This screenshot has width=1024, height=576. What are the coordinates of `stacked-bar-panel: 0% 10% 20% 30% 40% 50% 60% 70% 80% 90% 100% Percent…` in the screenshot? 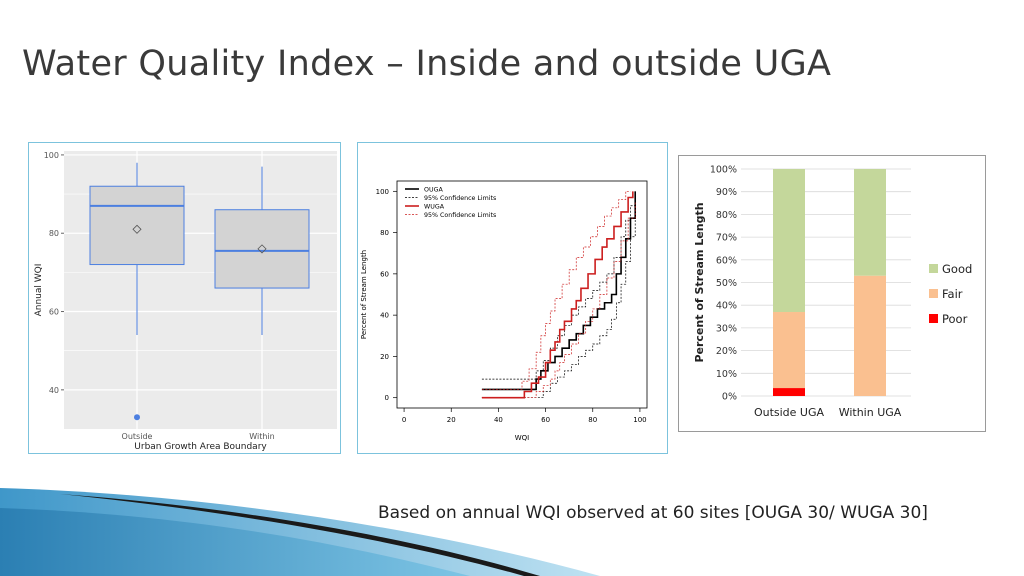 It's located at (832, 293).